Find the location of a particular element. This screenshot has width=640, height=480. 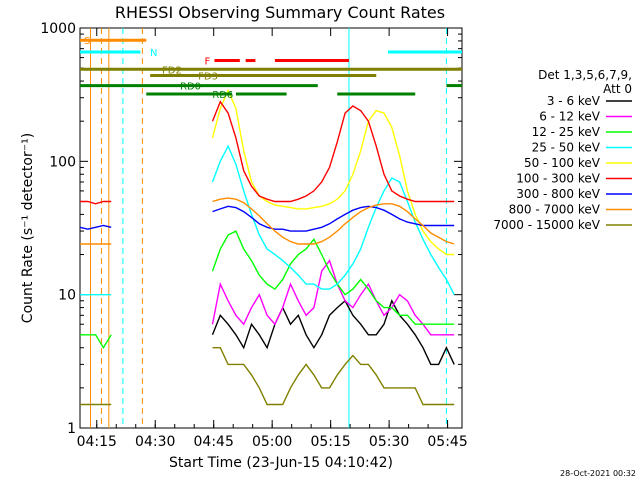

legend-label: 300 - 800 keV is located at coordinates (558, 194).